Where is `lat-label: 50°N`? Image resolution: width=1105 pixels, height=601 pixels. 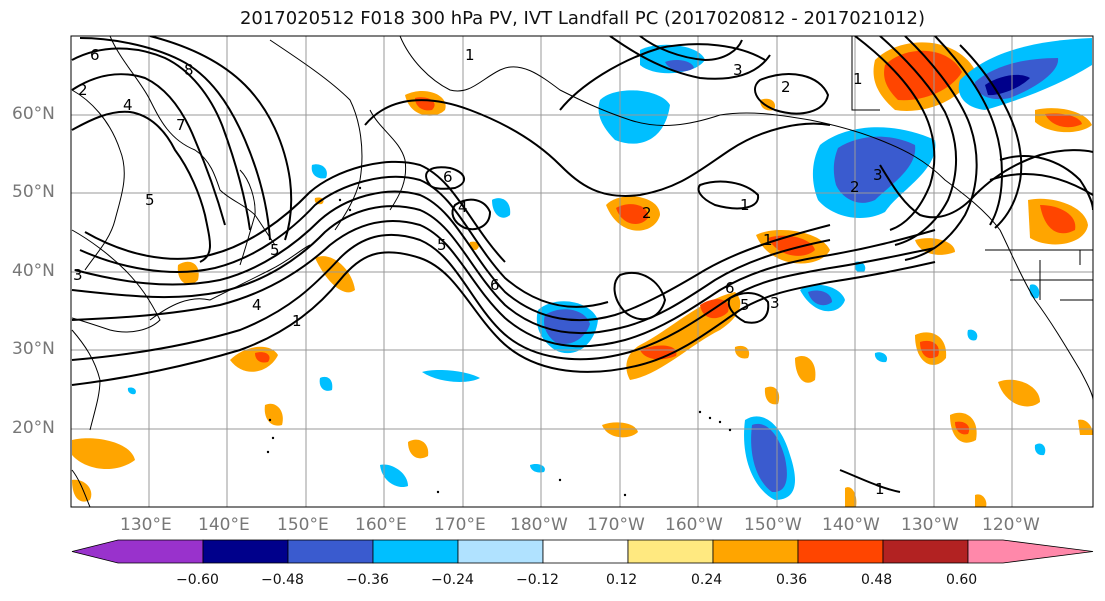
lat-label: 50°N is located at coordinates (33, 192).